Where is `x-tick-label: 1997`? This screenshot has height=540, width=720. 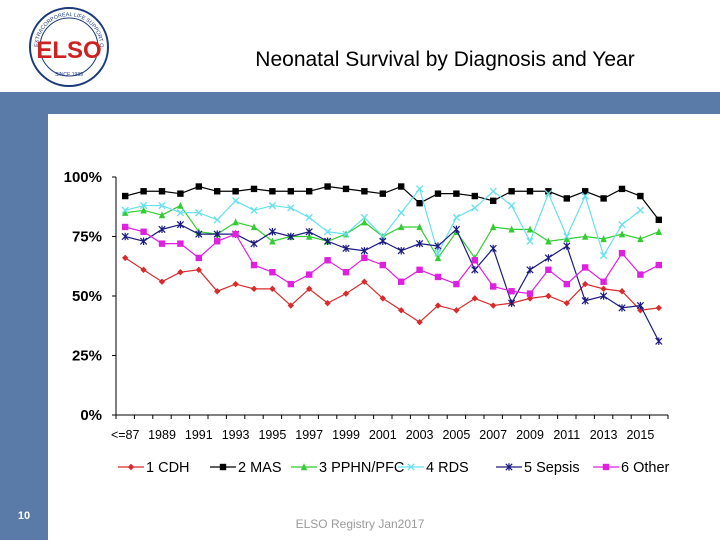 x-tick-label: 1997 is located at coordinates (309, 435).